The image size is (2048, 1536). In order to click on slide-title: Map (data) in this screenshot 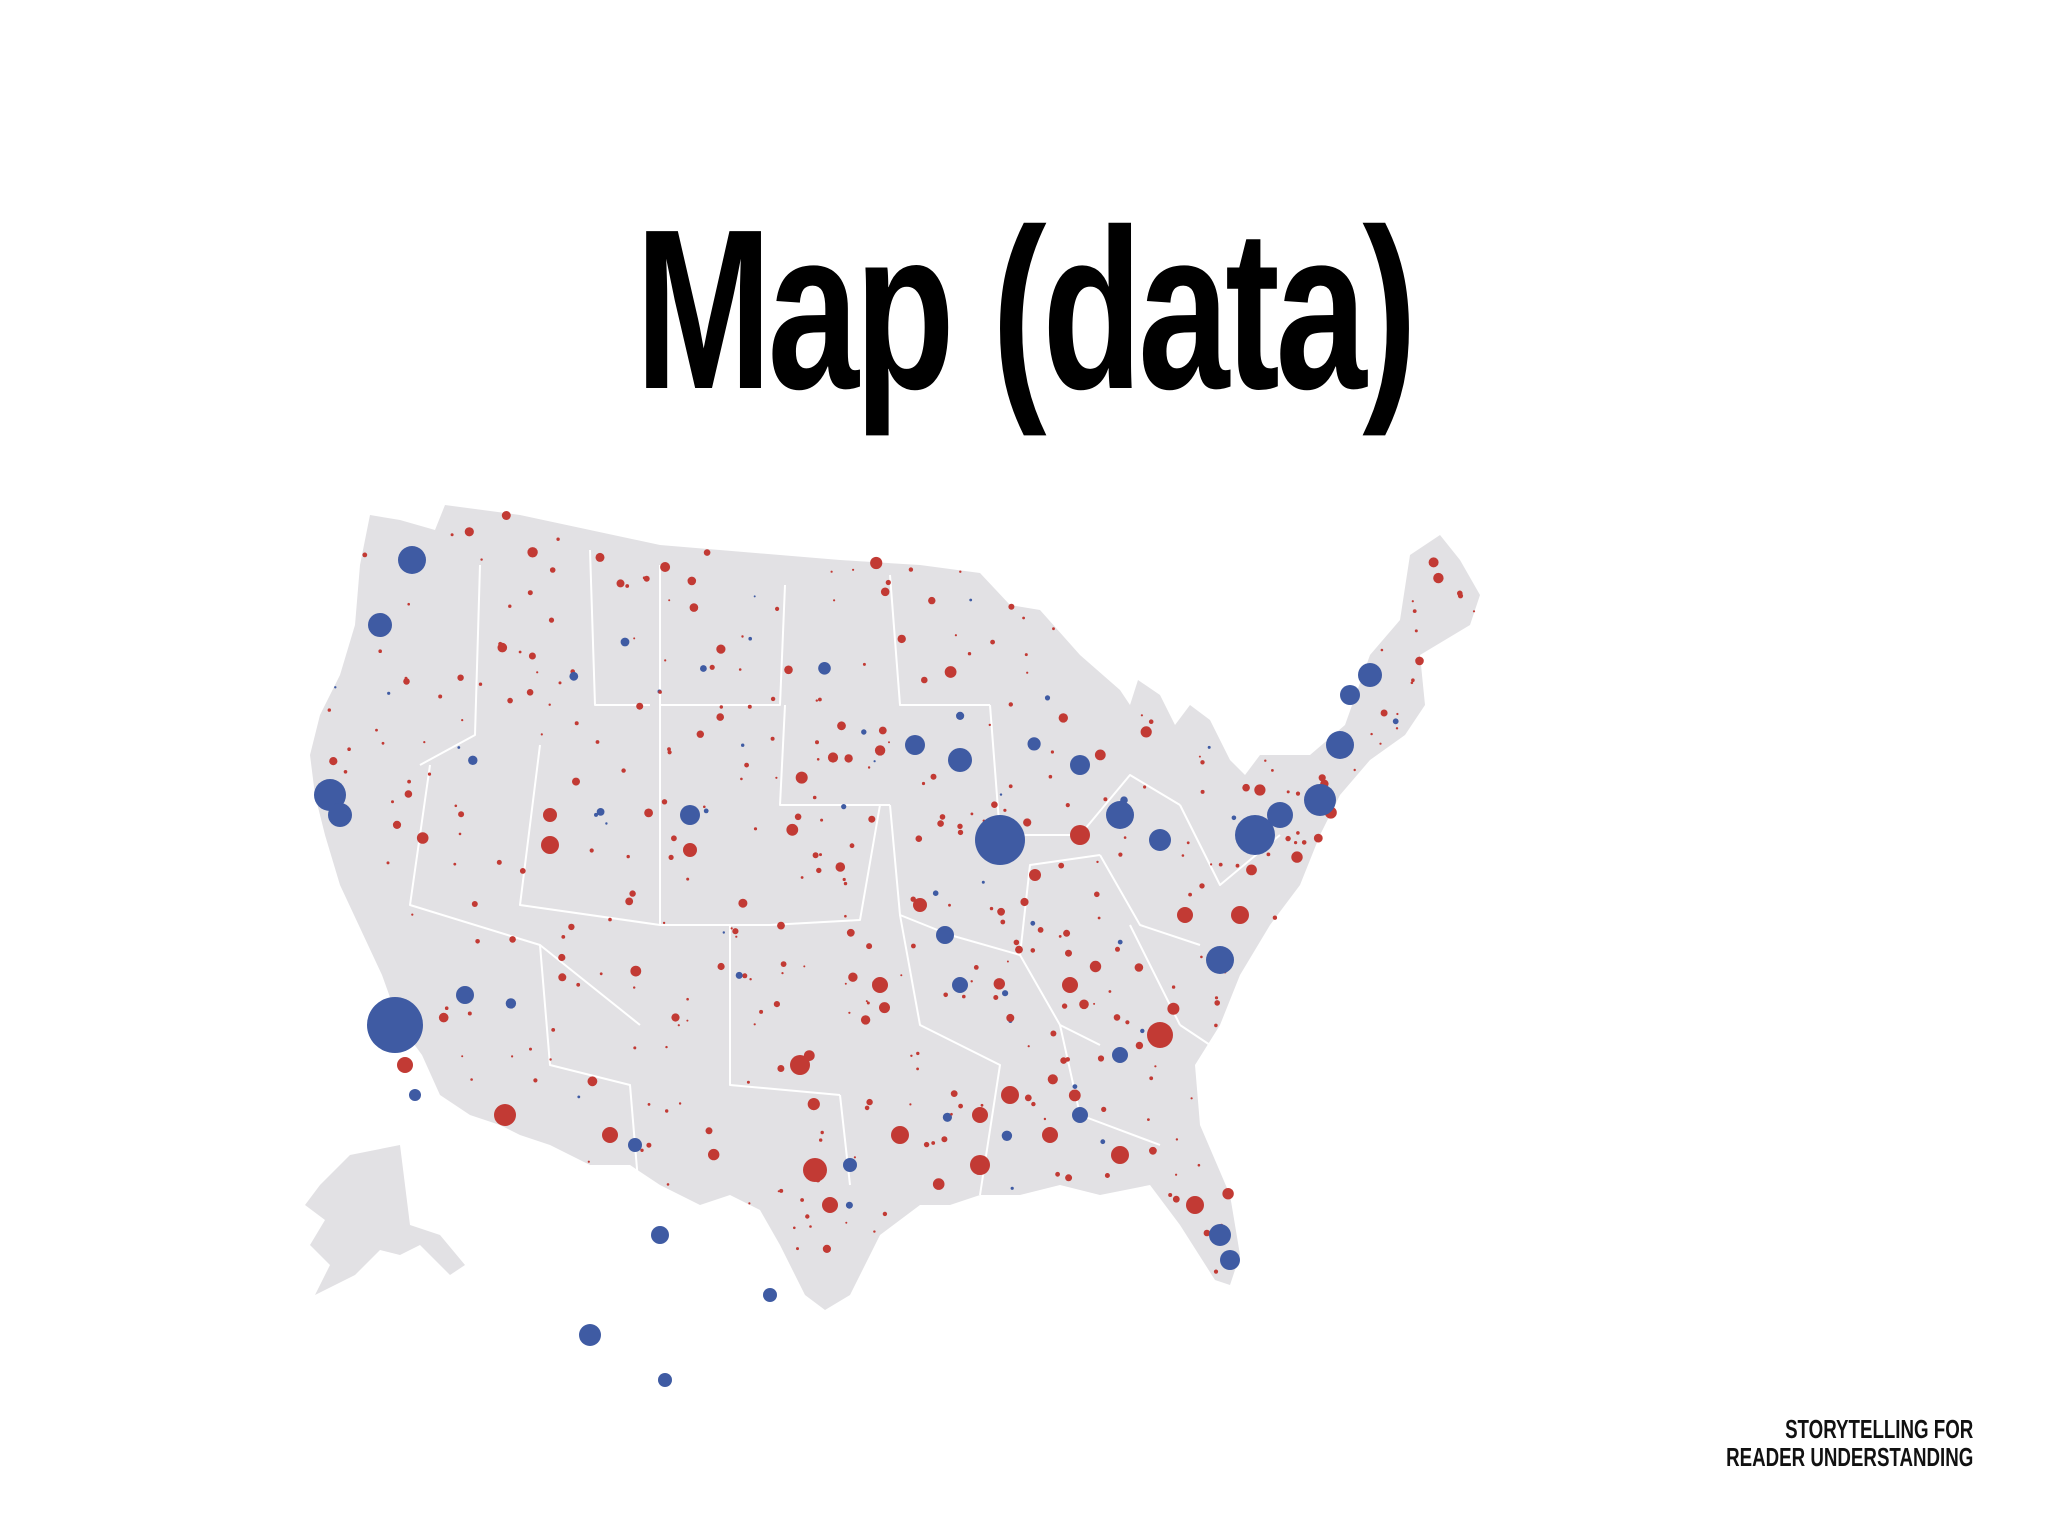, I will do `click(1026, 310)`.